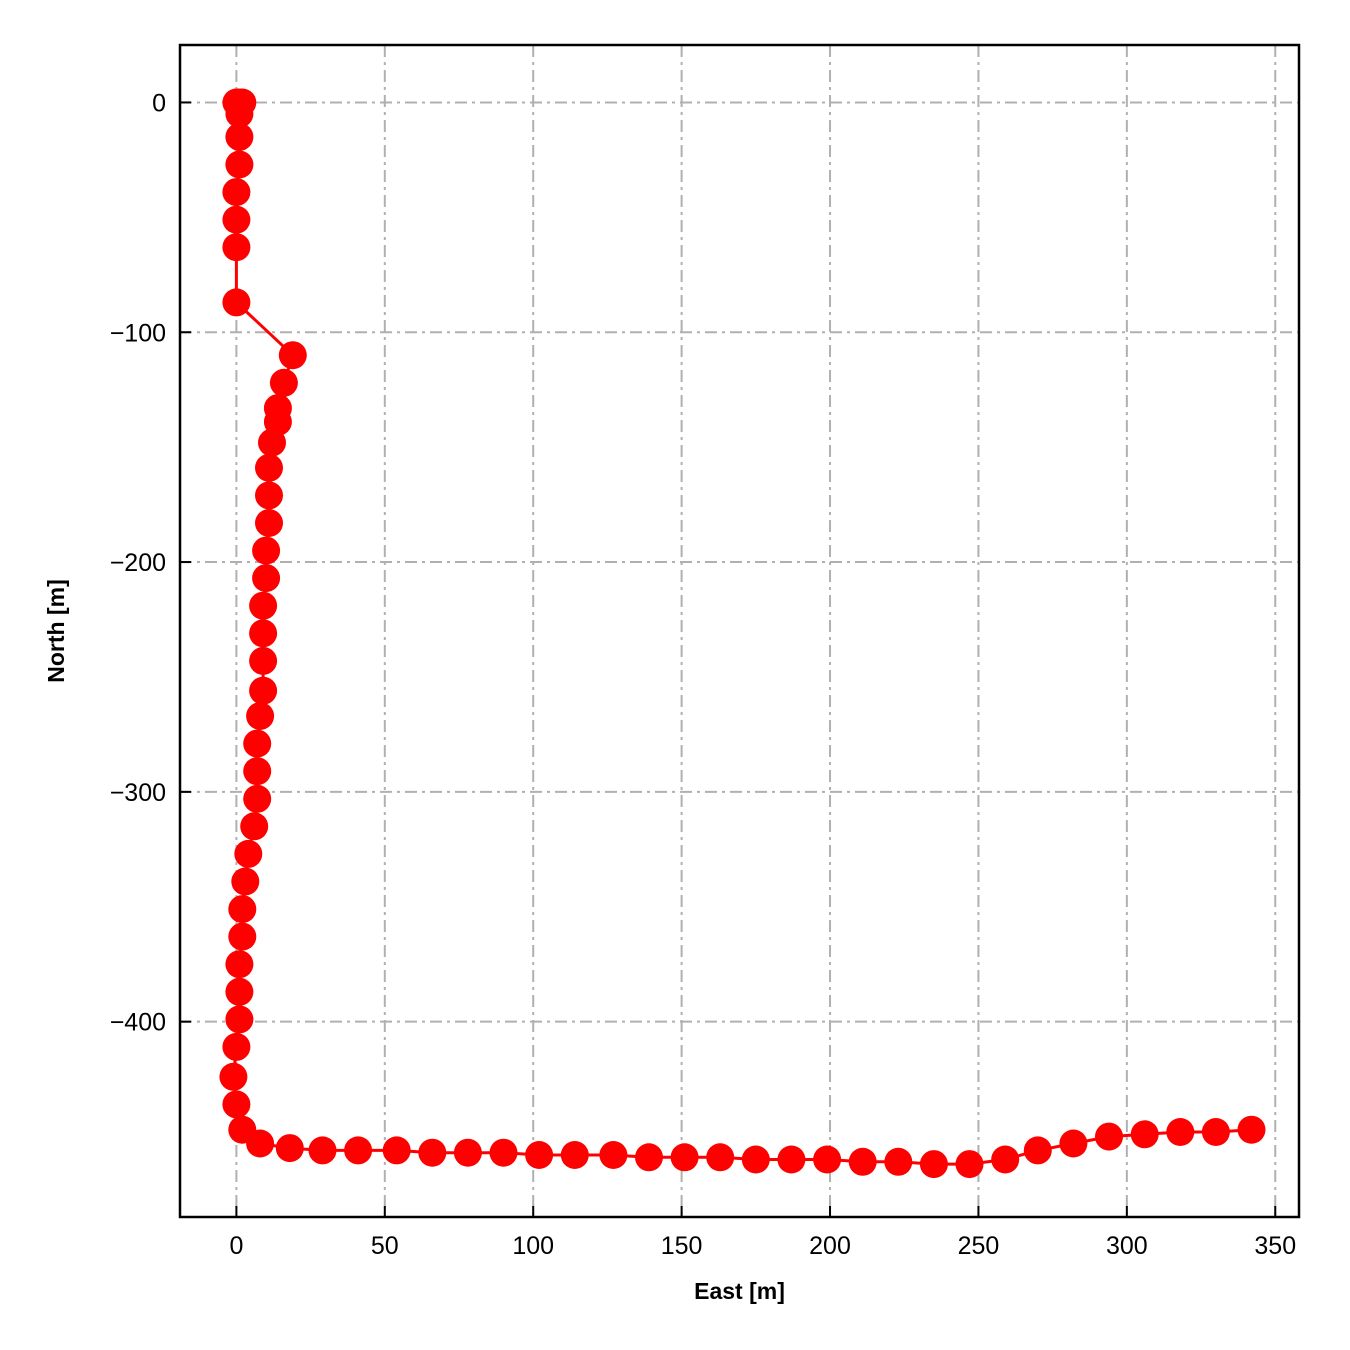  Describe the element at coordinates (979, 1246) in the screenshot. I see `x-tick-label-5: 250` at that location.